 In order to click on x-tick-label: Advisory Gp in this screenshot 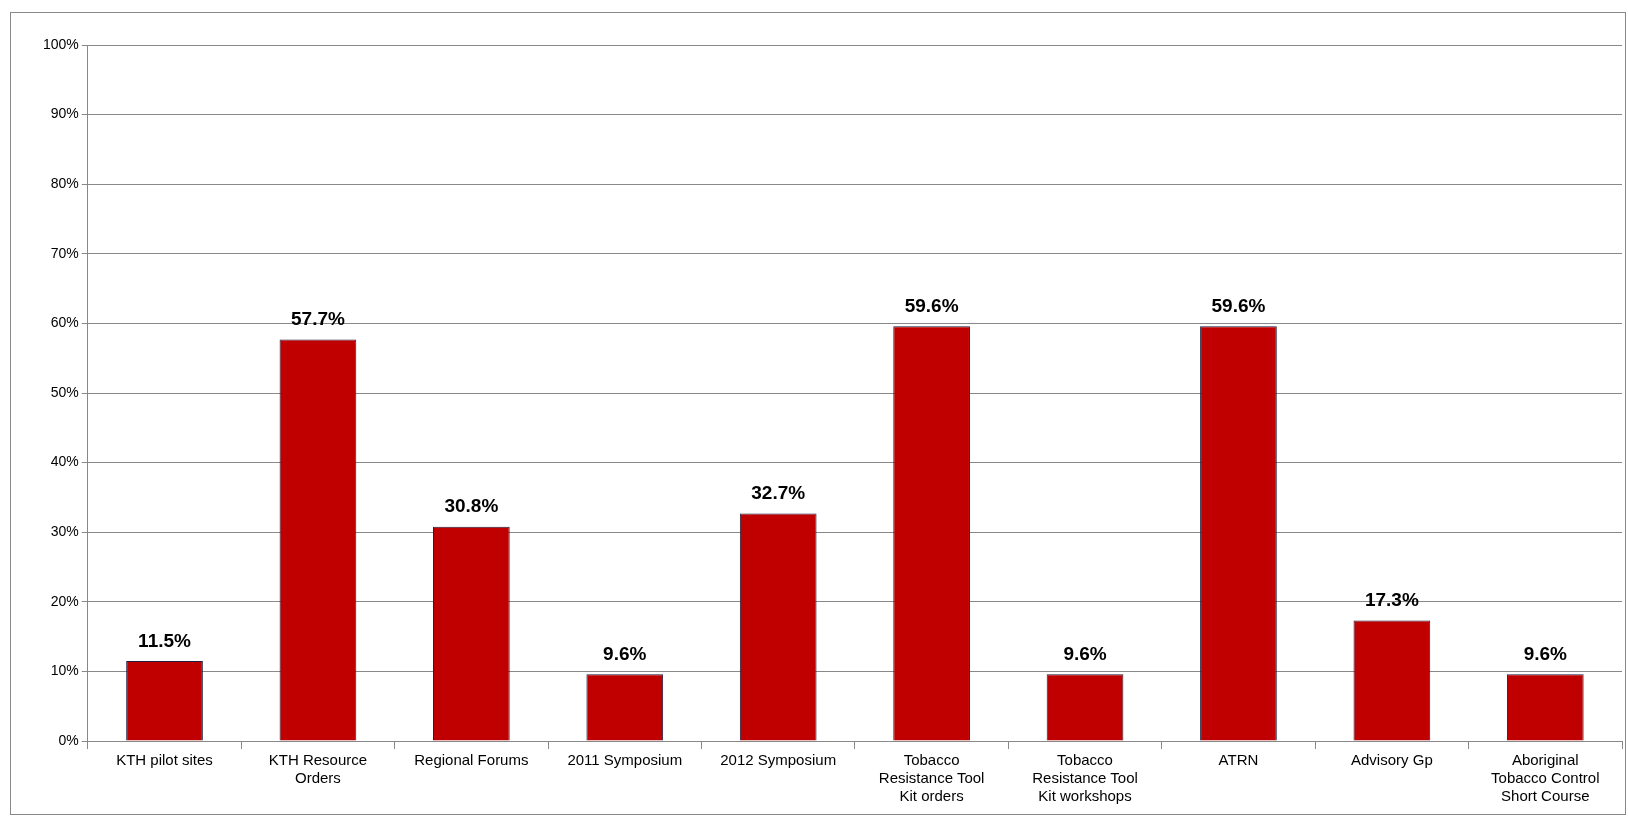, I will do `click(1392, 760)`.